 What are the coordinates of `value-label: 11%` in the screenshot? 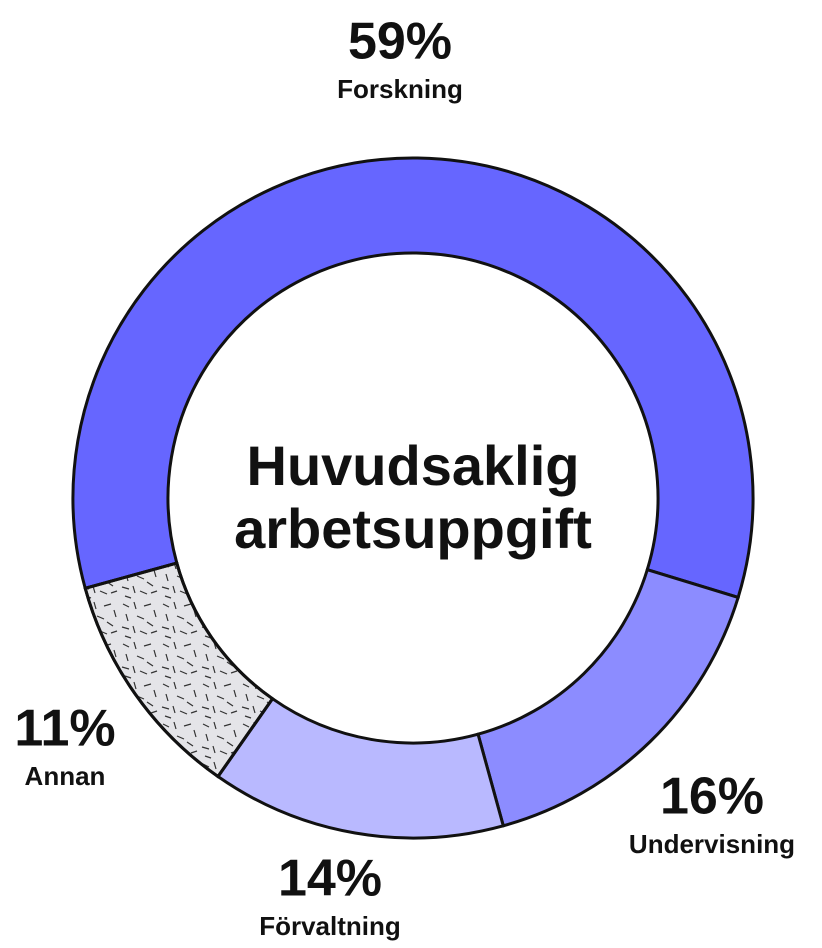 It's located at (64, 729).